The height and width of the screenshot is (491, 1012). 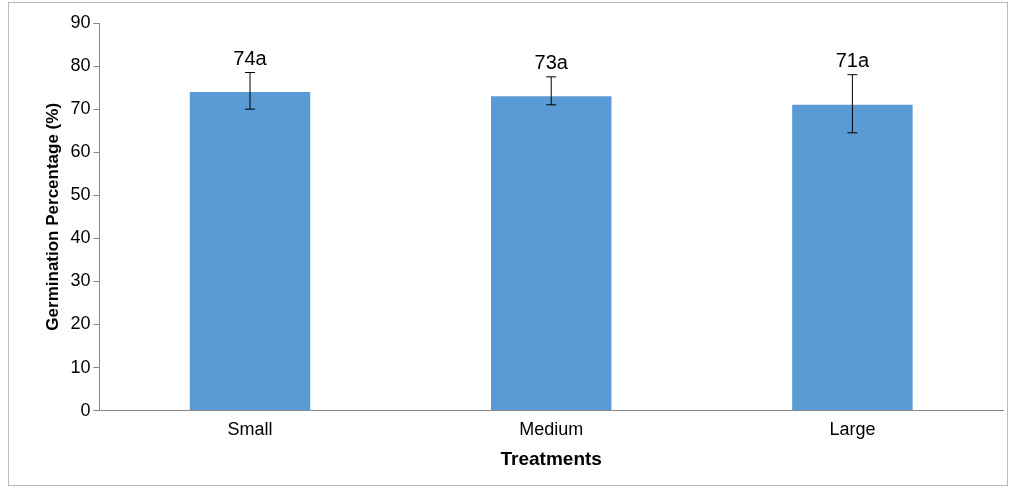 What do you see at coordinates (80, 237) in the screenshot?
I see `y-tick-label: 40` at bounding box center [80, 237].